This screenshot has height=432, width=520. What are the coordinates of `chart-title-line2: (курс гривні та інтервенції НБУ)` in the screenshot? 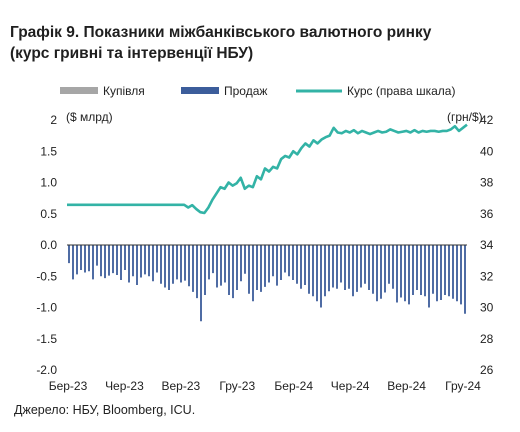 It's located at (132, 53).